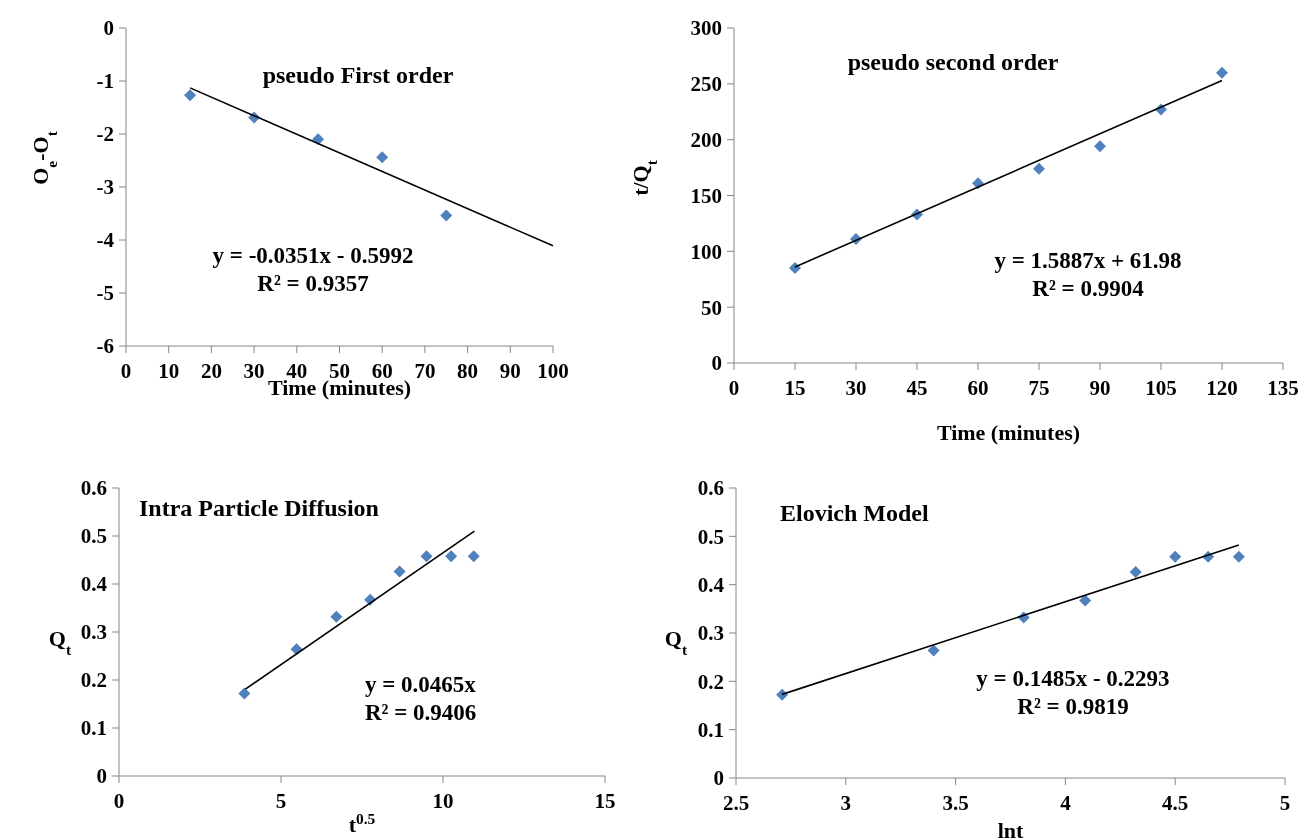  What do you see at coordinates (711, 307) in the screenshot?
I see `y-tick-label: 50` at bounding box center [711, 307].